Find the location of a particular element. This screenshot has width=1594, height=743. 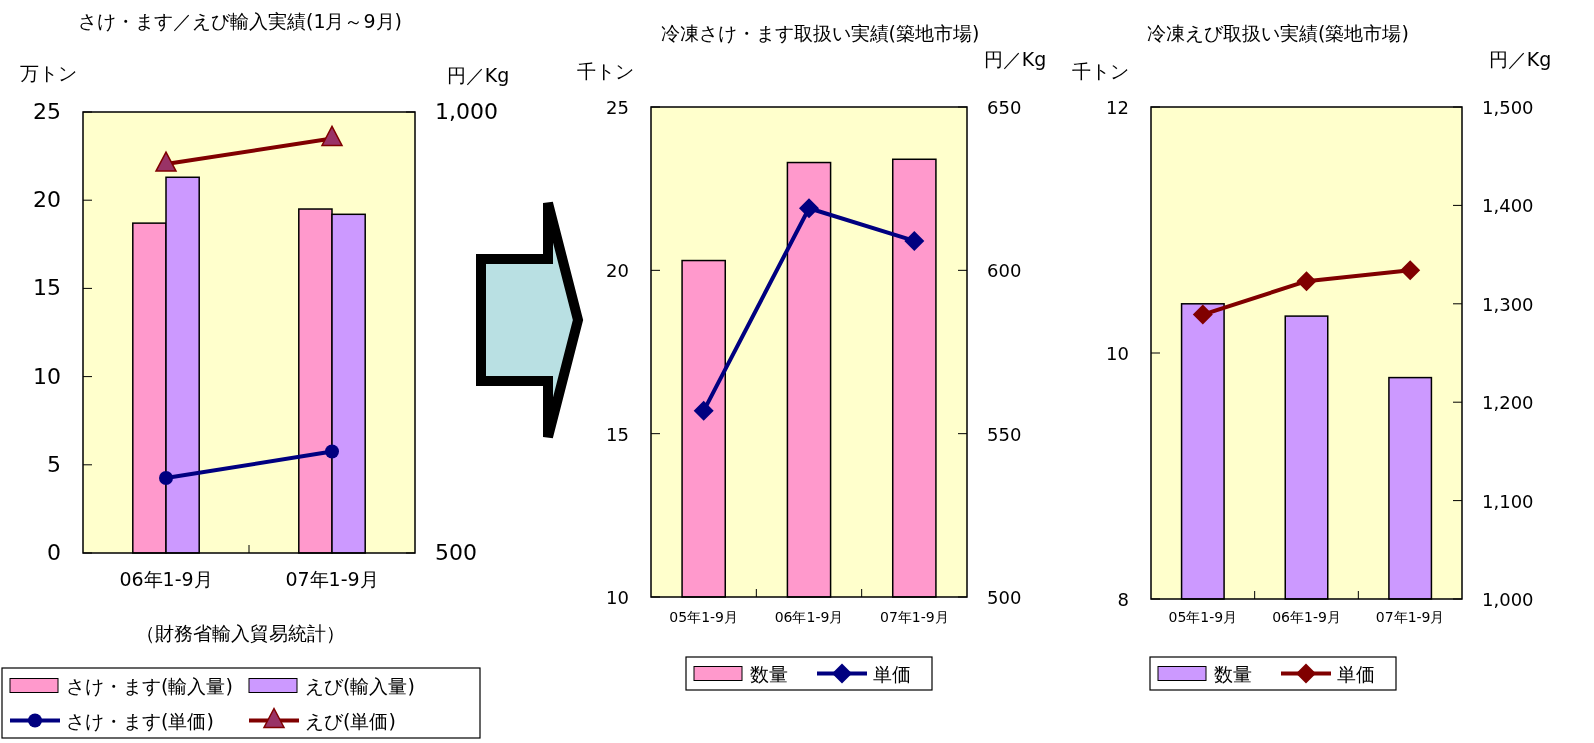

y-axis-title: 万トン is located at coordinates (48, 73).